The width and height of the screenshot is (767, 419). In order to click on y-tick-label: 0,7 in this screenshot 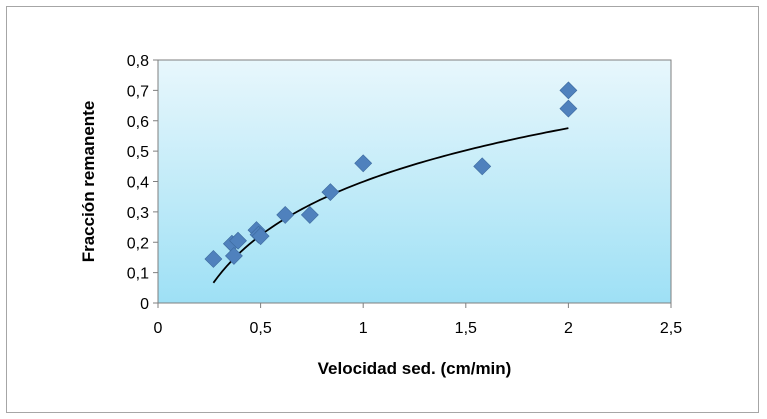, I will do `click(138, 91)`.